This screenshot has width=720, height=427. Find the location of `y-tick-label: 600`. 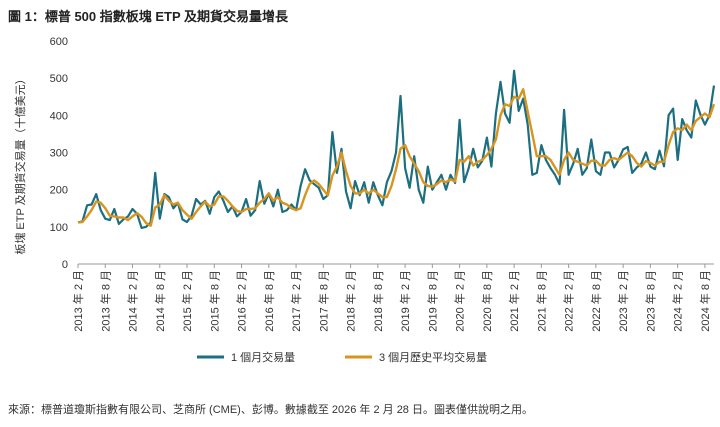

y-tick-label: 600 is located at coordinates (59, 42).